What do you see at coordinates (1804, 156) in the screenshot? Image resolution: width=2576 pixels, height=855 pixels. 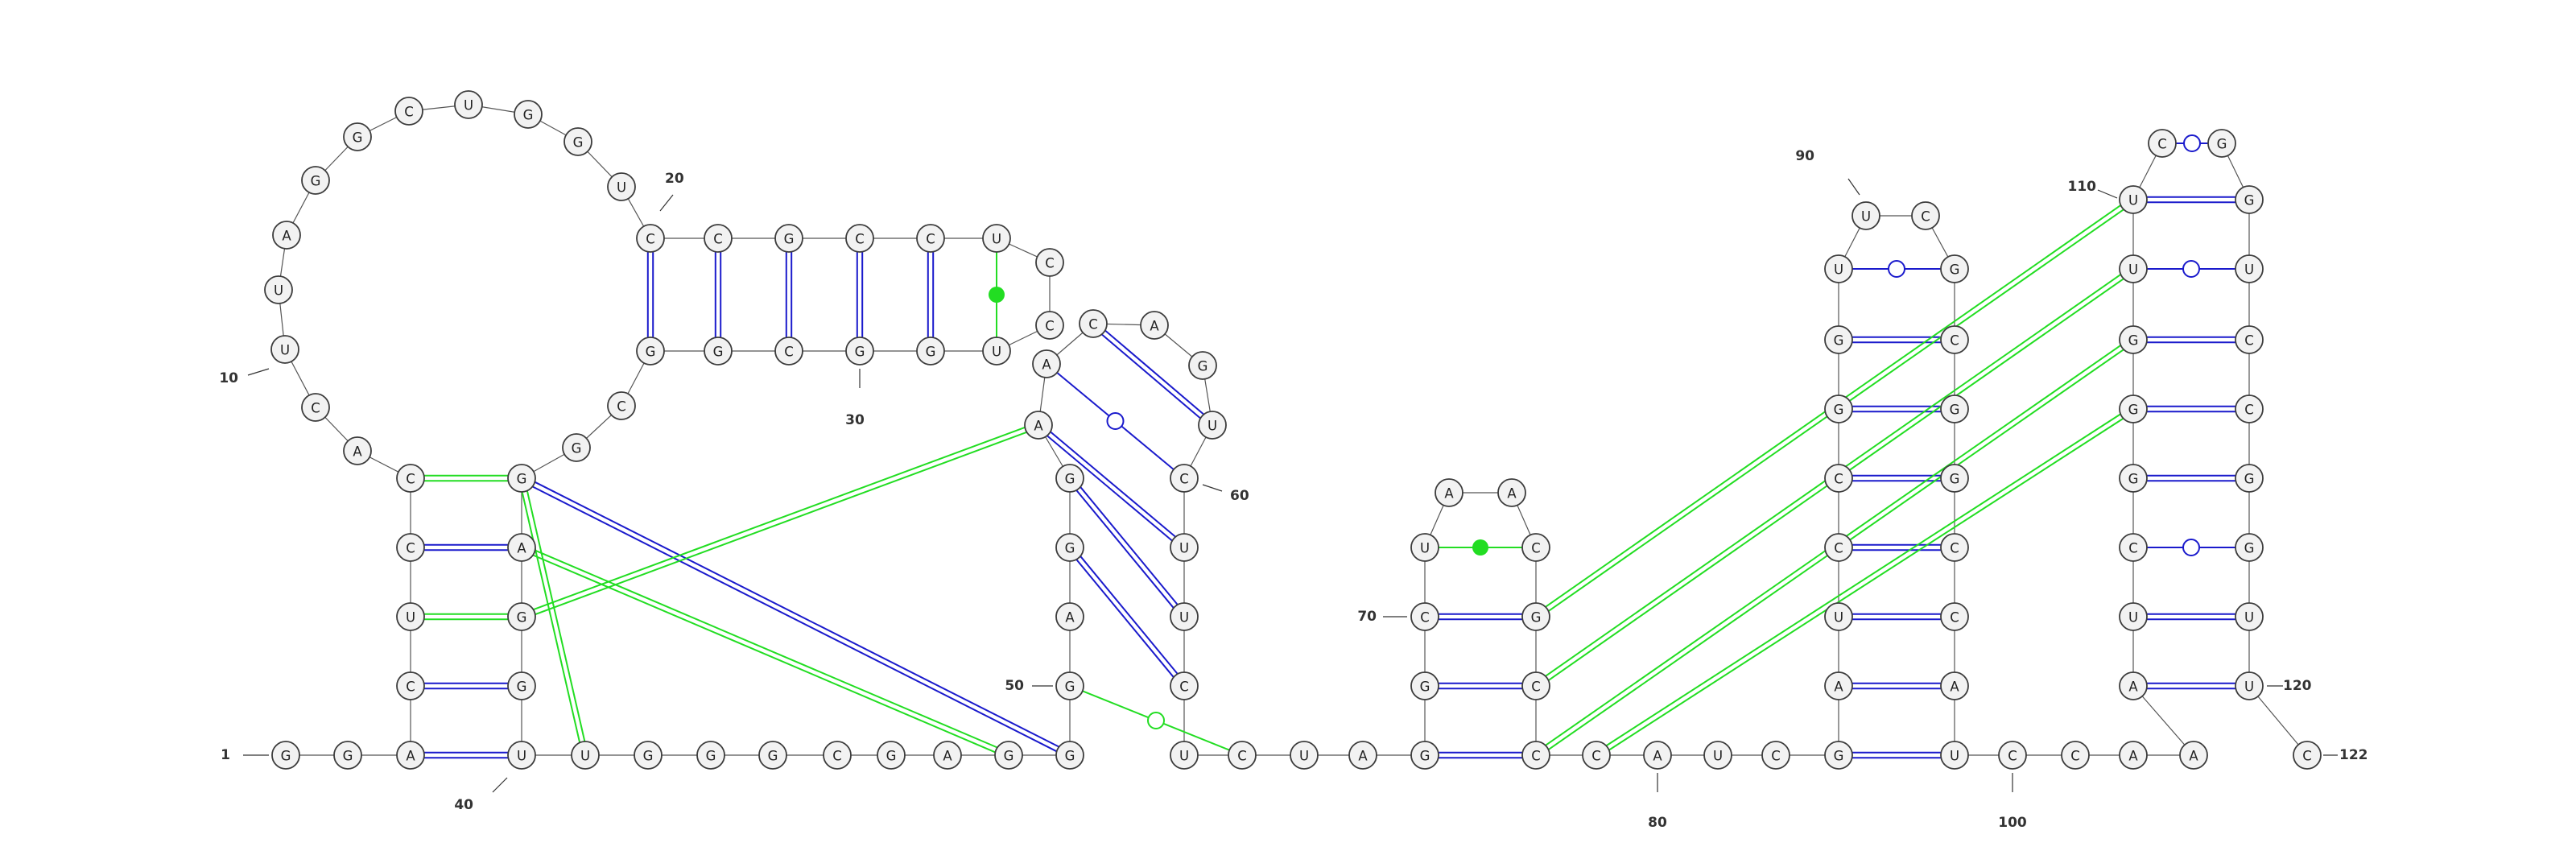 I see `position-label: 90` at bounding box center [1804, 156].